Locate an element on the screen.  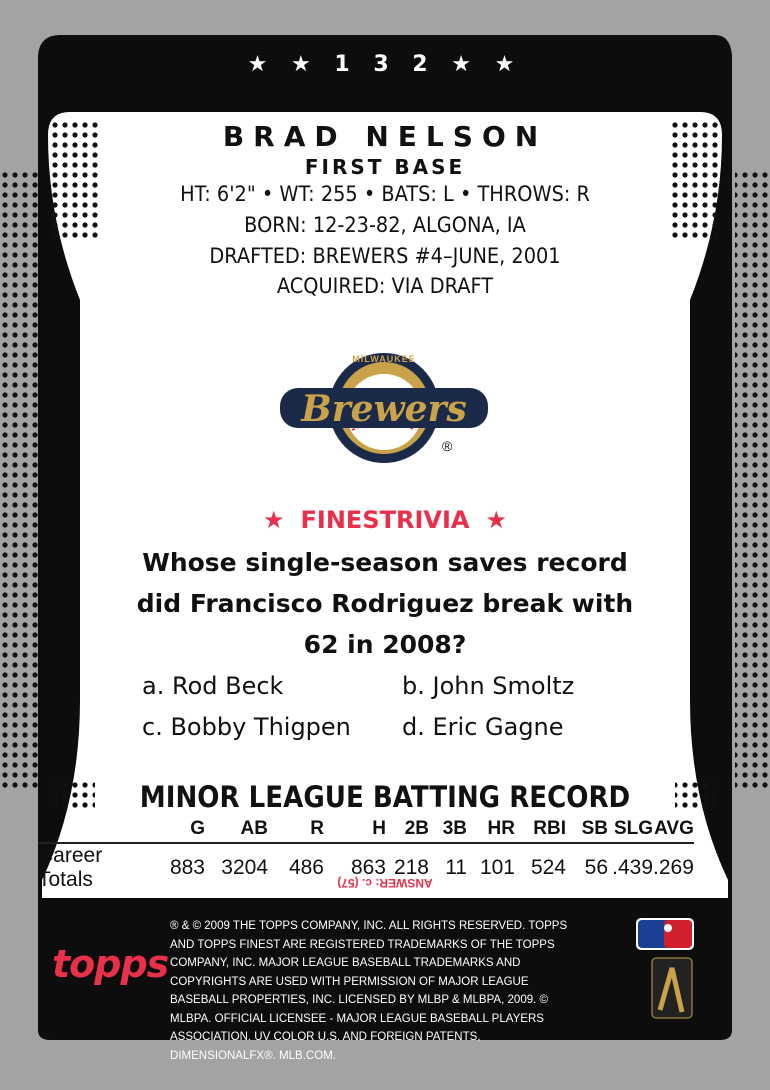
column-header: H is located at coordinates (379, 828).